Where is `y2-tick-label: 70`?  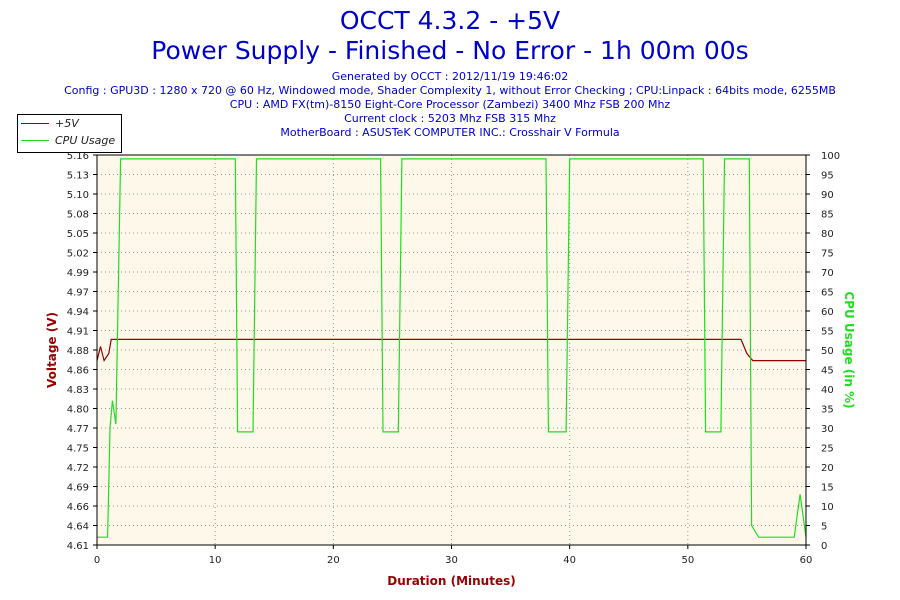 y2-tick-label: 70 is located at coordinates (827, 273).